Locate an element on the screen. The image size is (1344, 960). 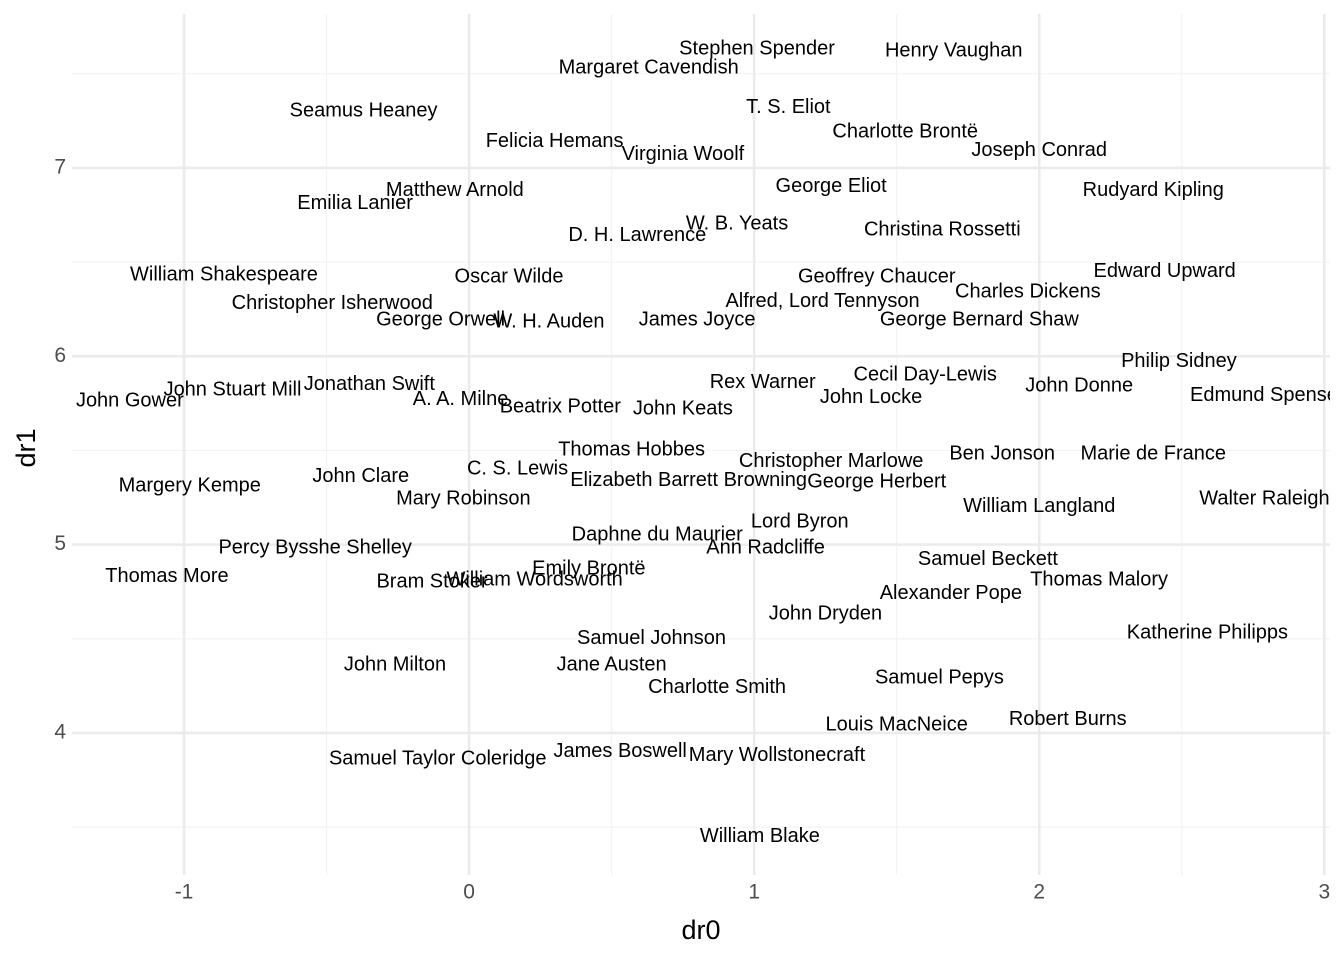
x-tick-label: 2 is located at coordinates (1039, 892).